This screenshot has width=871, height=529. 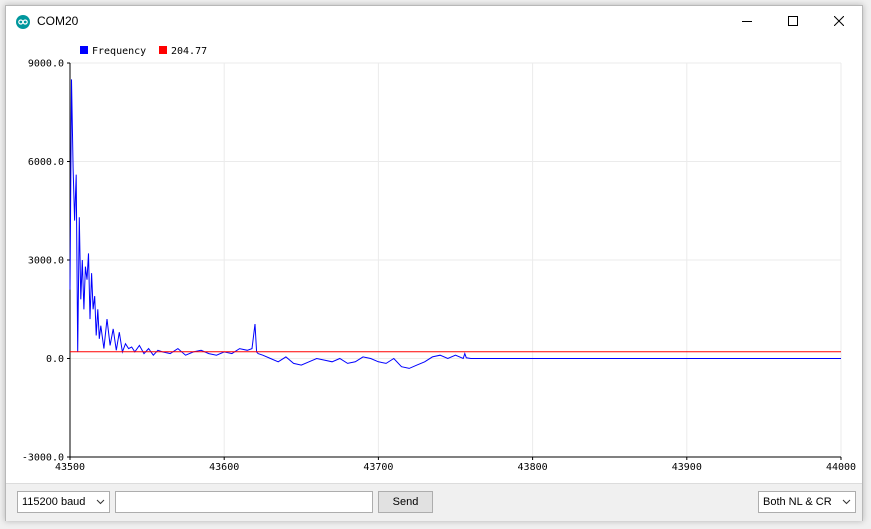 I want to click on maximize-button, so click(x=793, y=21).